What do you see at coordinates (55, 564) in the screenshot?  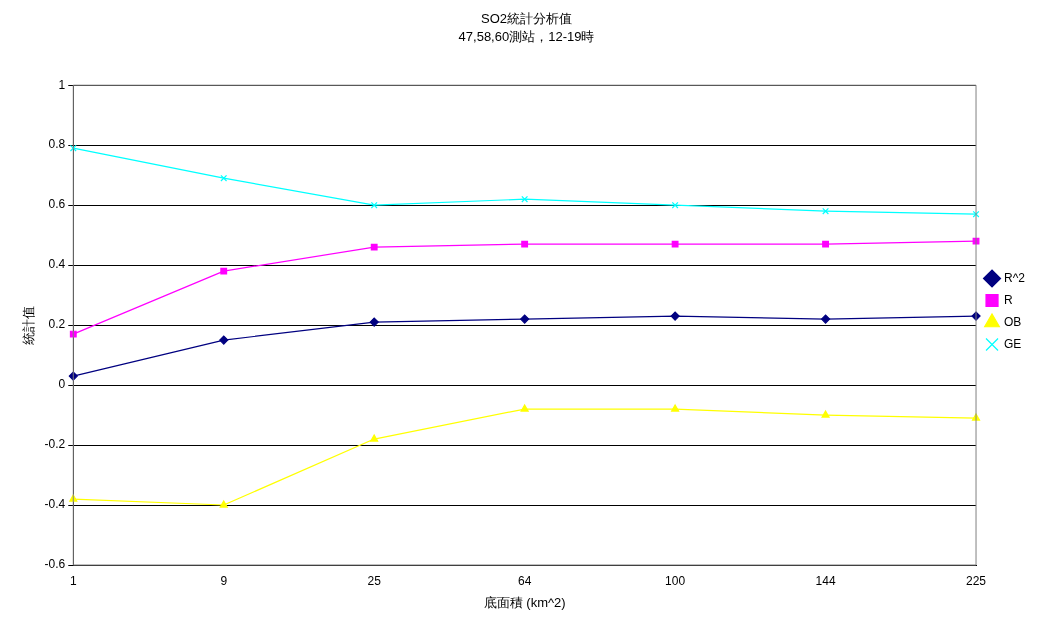 I see `y-tick-label: -0.6` at bounding box center [55, 564].